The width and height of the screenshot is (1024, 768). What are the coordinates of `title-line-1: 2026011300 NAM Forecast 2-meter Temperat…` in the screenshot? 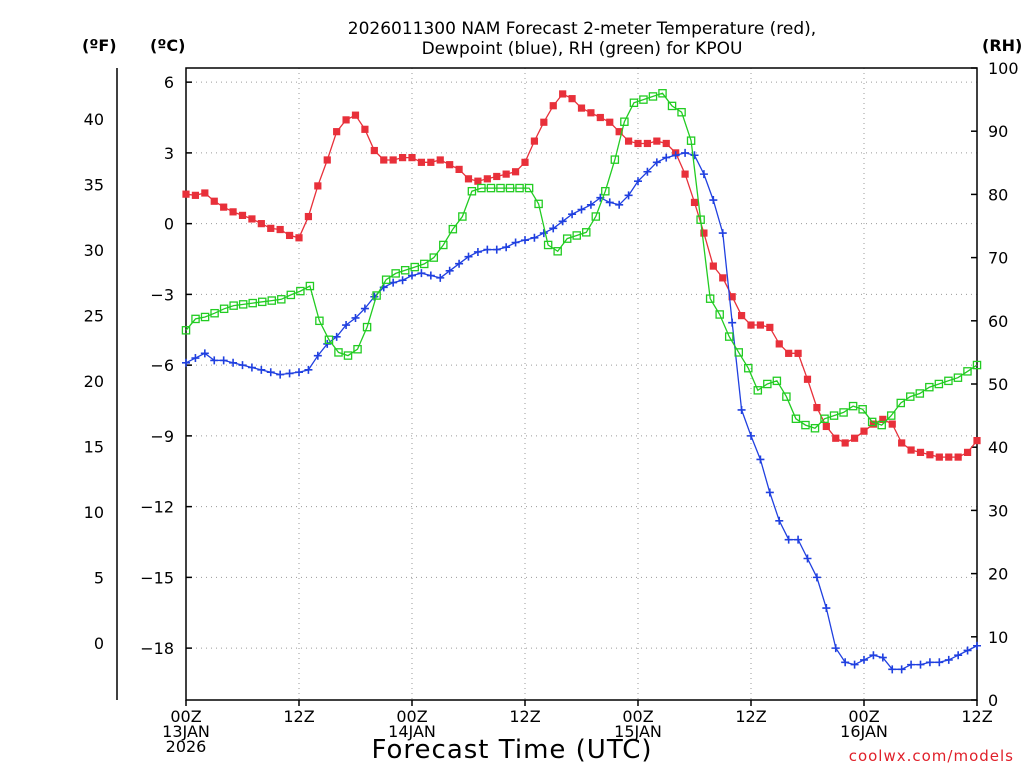 It's located at (582, 29).